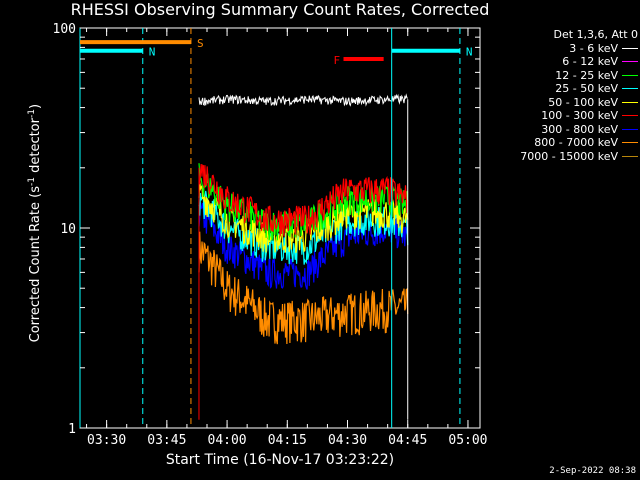 The image size is (640, 480). I want to click on legend-item: 800 - 7000 keV, so click(558, 143).